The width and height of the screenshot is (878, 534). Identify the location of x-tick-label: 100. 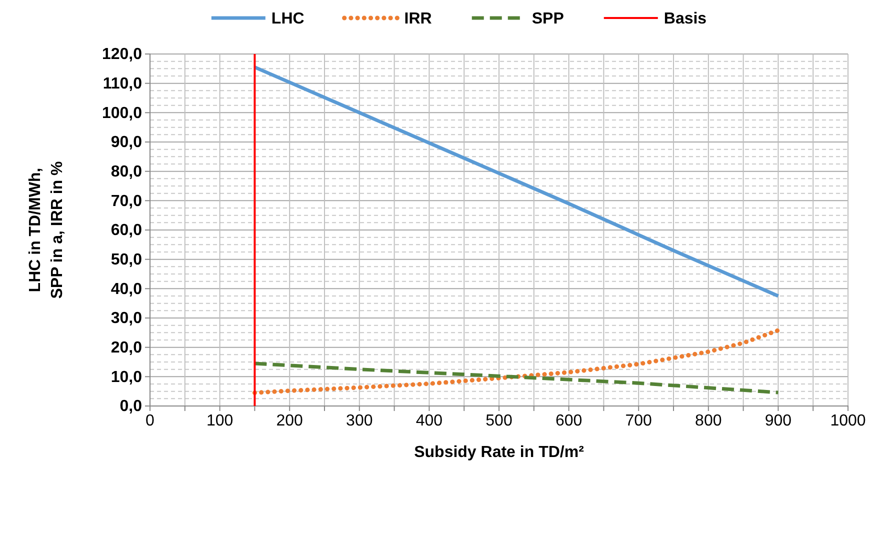
(220, 421).